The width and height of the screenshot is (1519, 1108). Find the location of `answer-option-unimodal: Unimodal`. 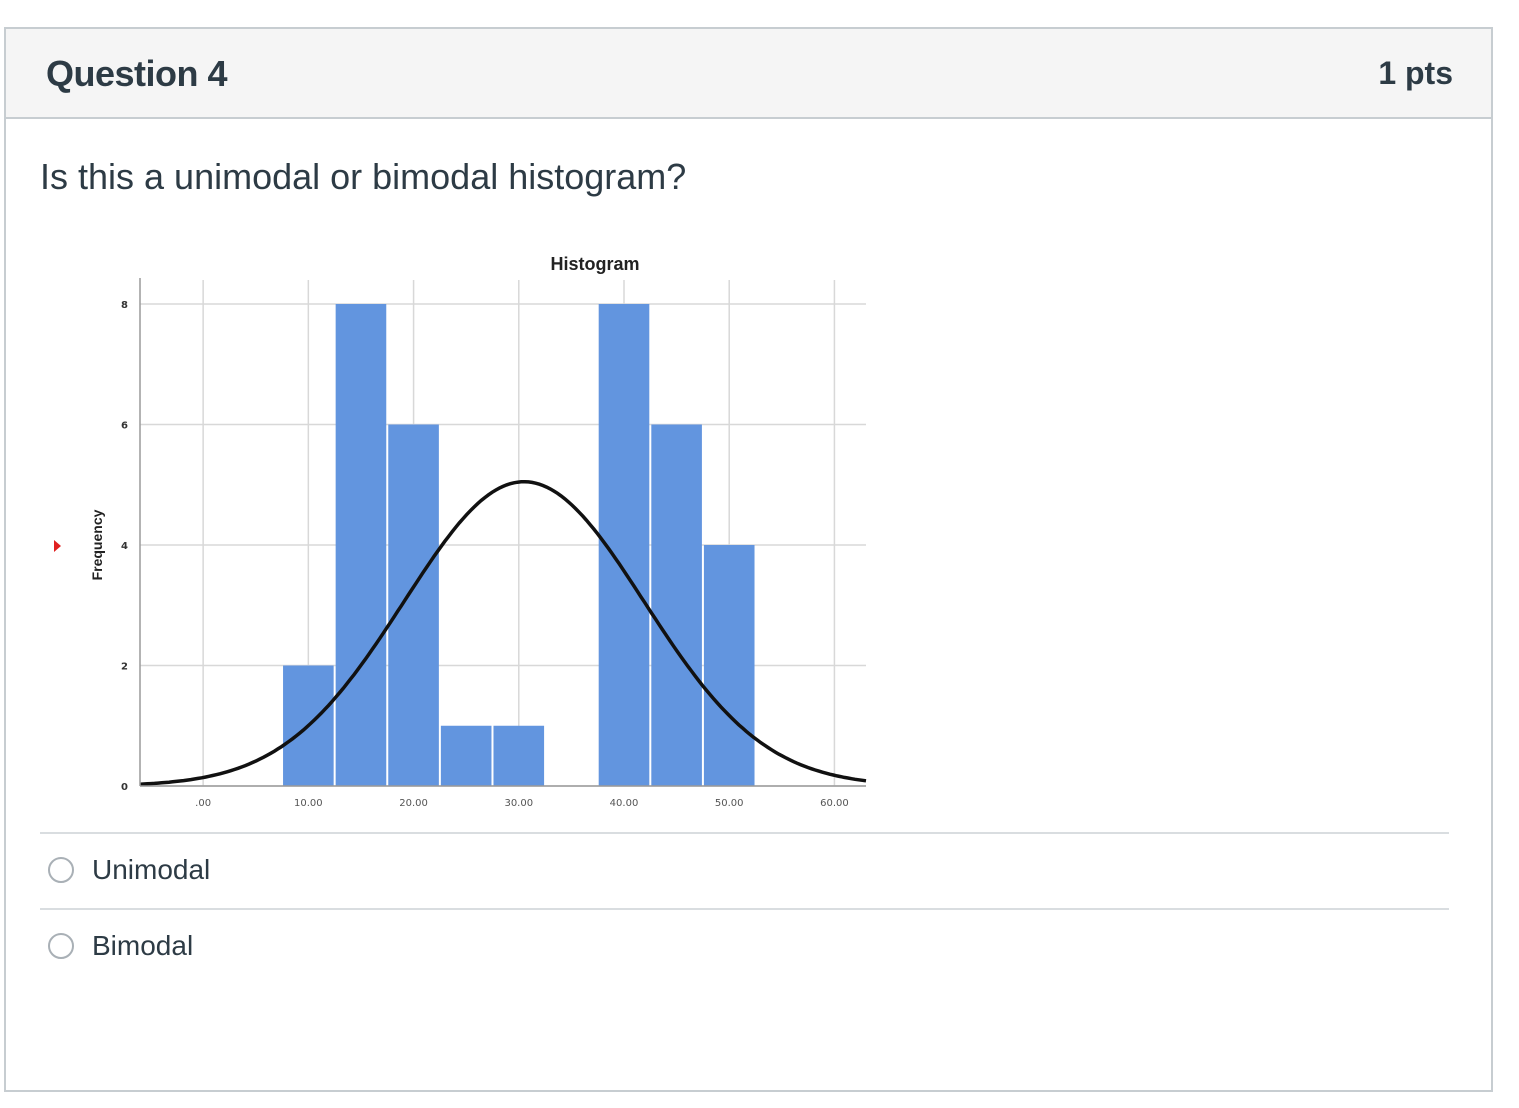

answer-option-unimodal: Unimodal is located at coordinates (744, 870).